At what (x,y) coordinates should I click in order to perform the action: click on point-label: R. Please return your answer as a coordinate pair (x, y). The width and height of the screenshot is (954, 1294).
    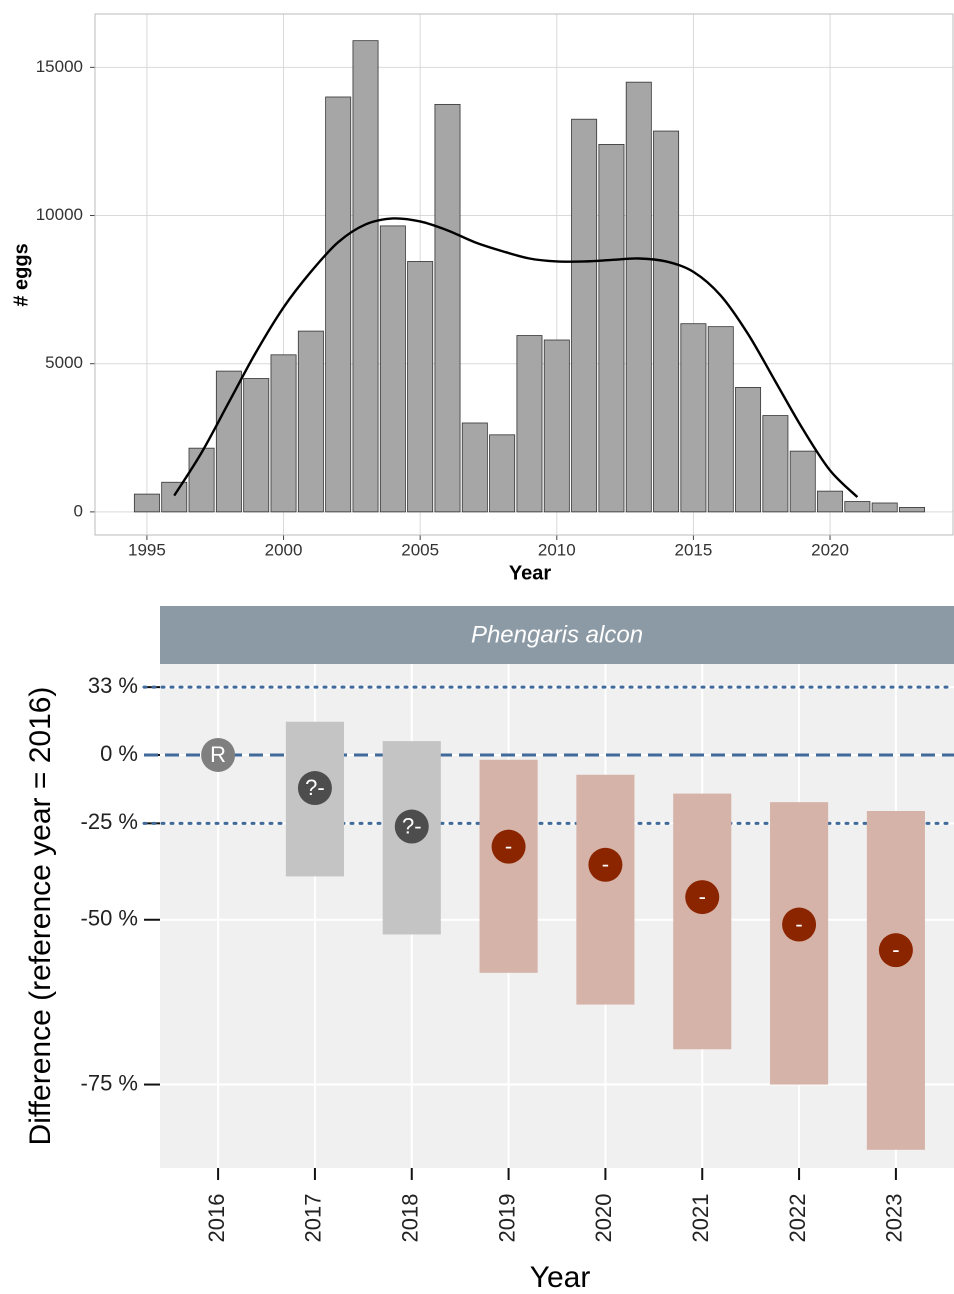
    Looking at the image, I should click on (218, 754).